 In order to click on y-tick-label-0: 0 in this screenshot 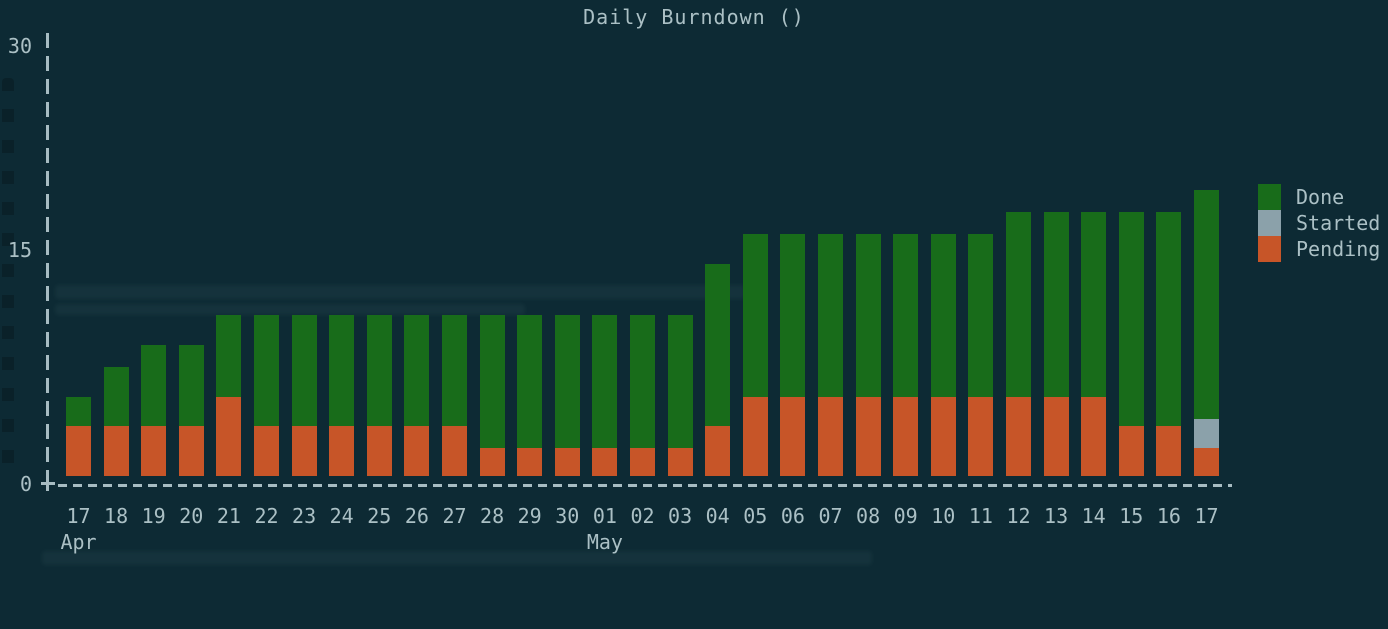, I will do `click(25, 484)`.